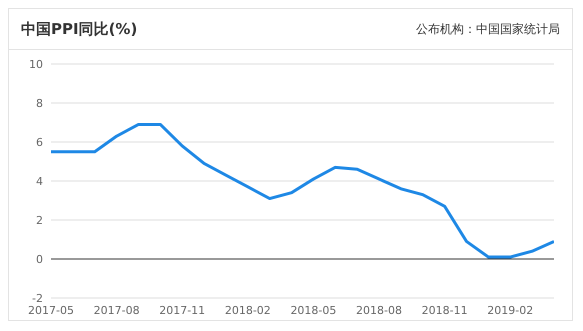 Image resolution: width=583 pixels, height=331 pixels. I want to click on x-tick-label: 2018-11, so click(445, 310).